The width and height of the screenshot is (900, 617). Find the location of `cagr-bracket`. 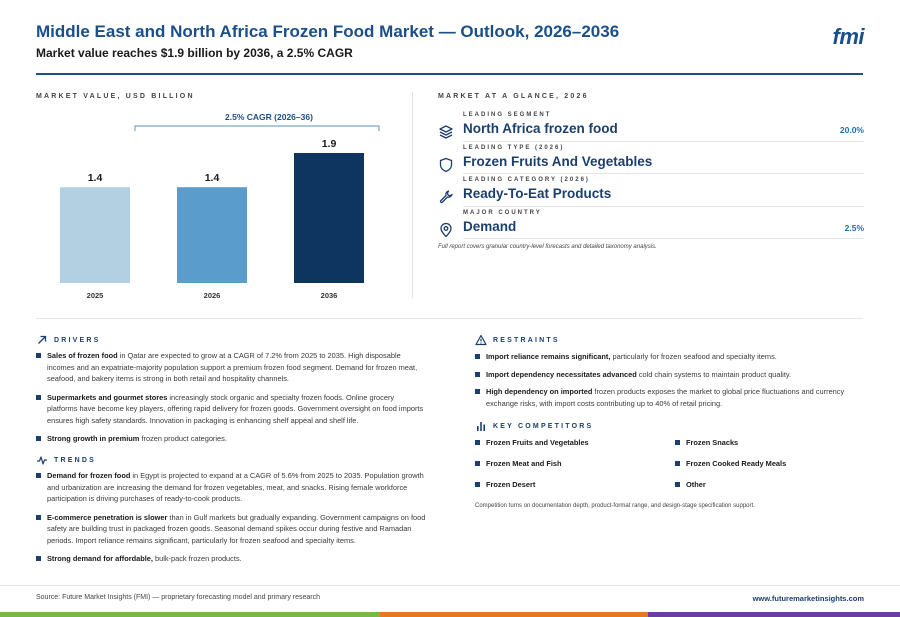

cagr-bracket is located at coordinates (257, 128).